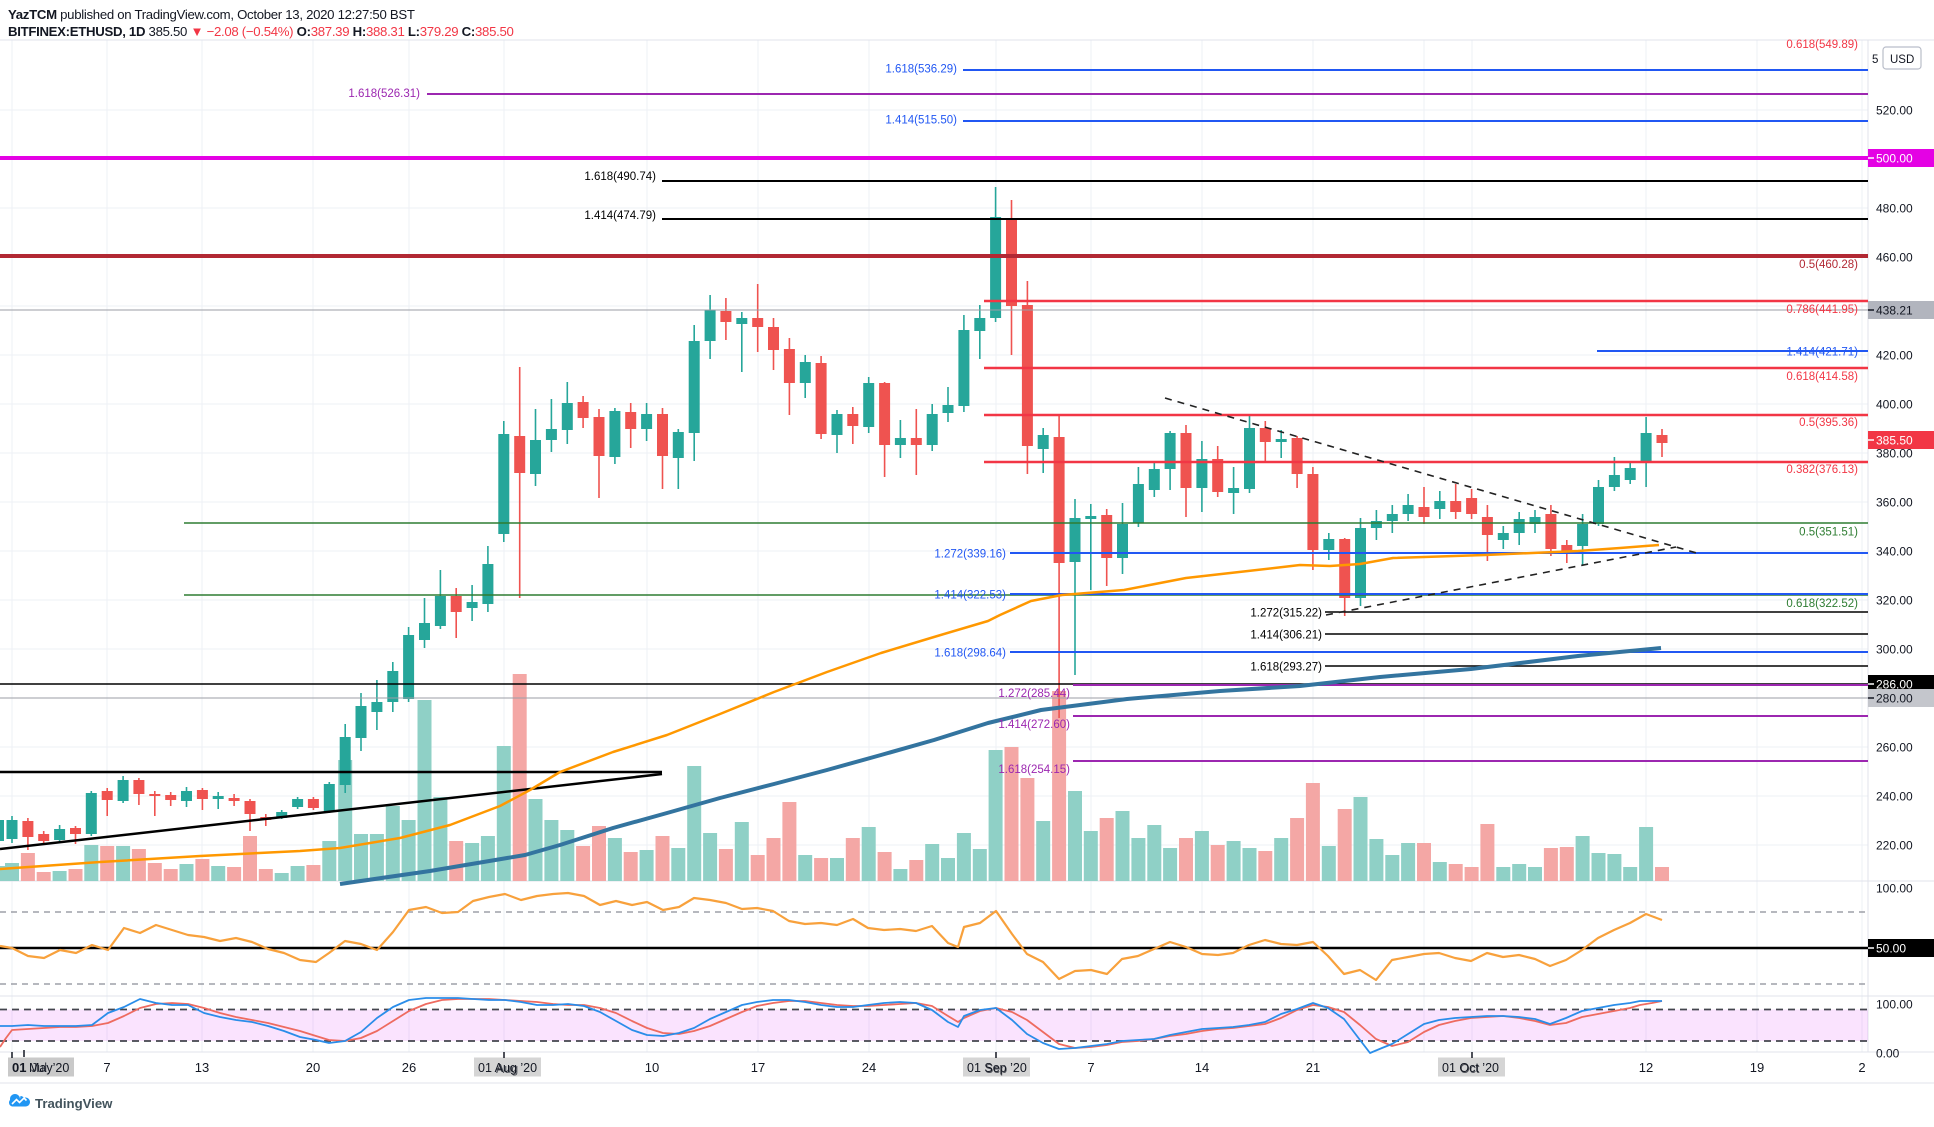 The height and width of the screenshot is (1127, 1934). Describe the element at coordinates (202, 1067) in the screenshot. I see `svg-text: 13` at that location.